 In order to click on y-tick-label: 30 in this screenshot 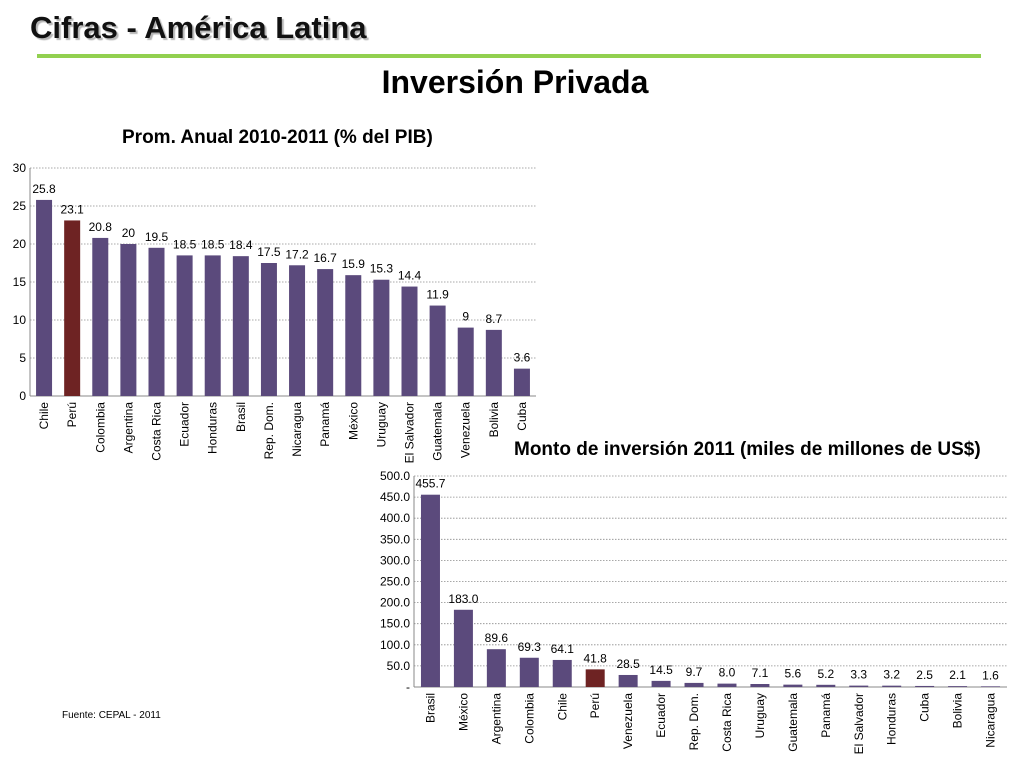, I will do `click(20, 168)`.